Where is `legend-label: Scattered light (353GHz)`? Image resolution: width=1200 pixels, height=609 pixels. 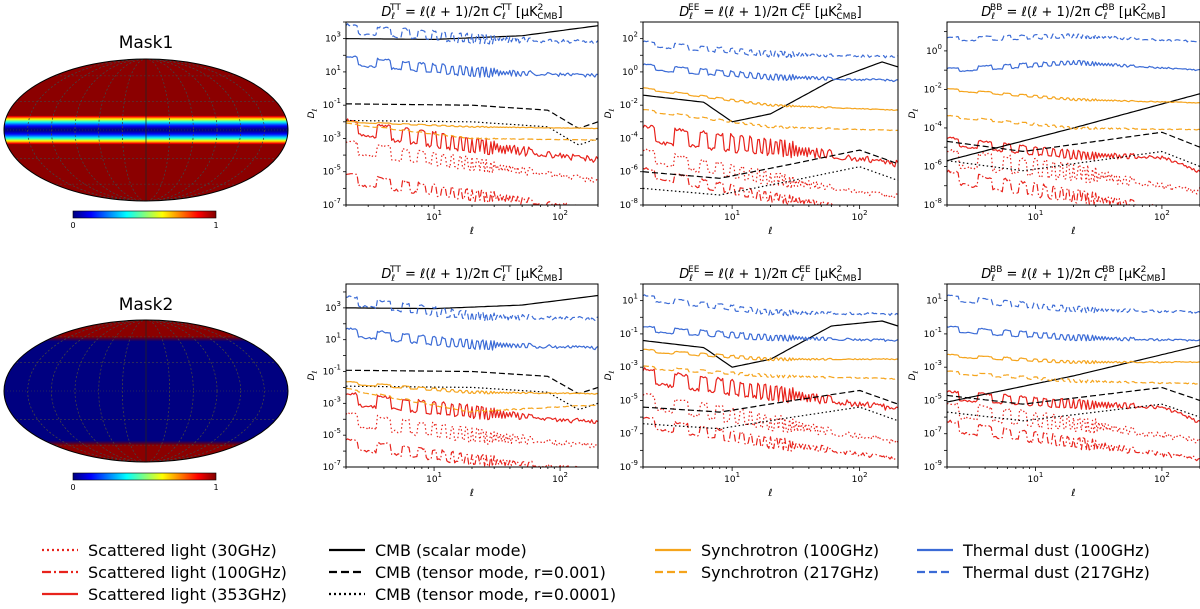
legend-label: Scattered light (353GHz) is located at coordinates (187, 594).